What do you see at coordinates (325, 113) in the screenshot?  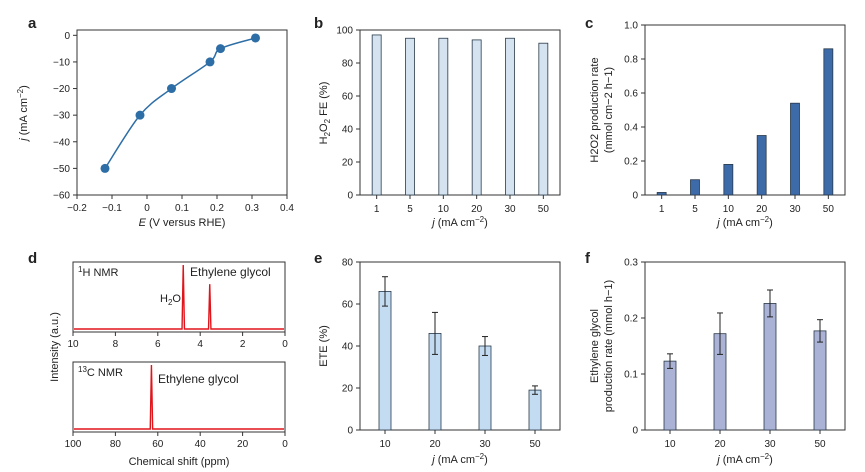 I see `chart-b-y-axis-label: H2O2 FE (%)` at bounding box center [325, 113].